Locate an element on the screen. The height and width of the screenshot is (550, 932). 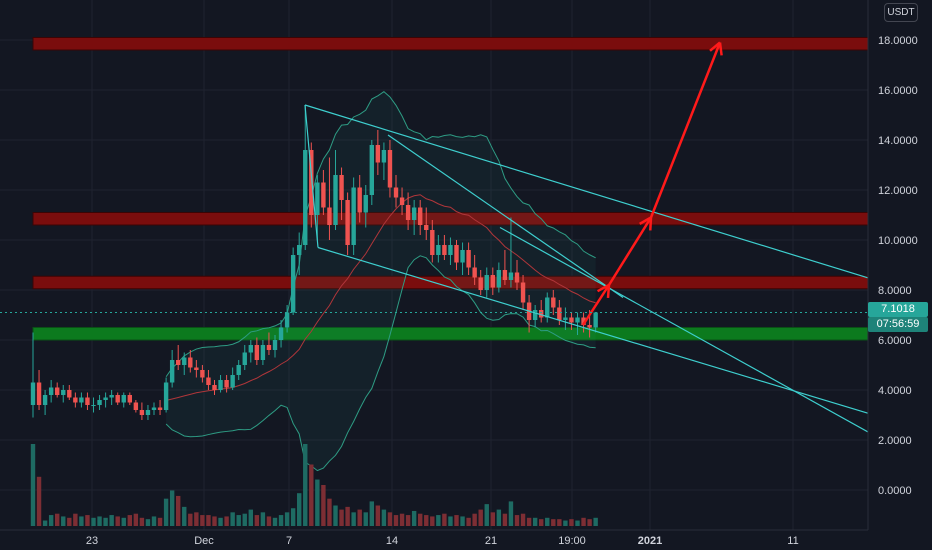
y-tick-label: 16.0000 is located at coordinates (898, 91).